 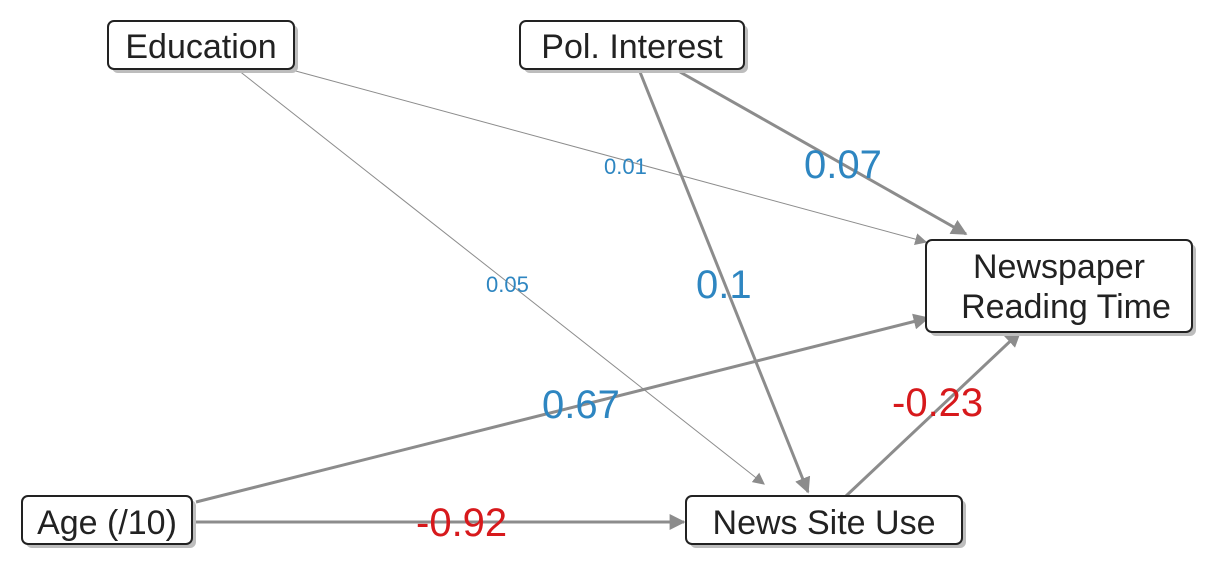 I want to click on coef-news-site-newspaper: -0.23, so click(x=937, y=403).